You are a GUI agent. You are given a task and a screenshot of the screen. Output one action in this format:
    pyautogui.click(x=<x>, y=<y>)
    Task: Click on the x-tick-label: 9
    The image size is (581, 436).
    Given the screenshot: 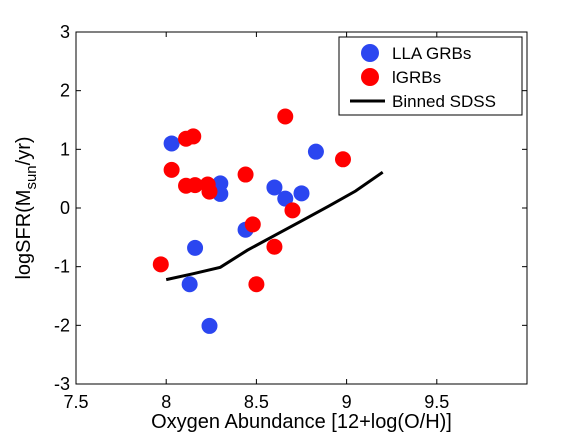 What is the action you would take?
    pyautogui.click(x=347, y=402)
    